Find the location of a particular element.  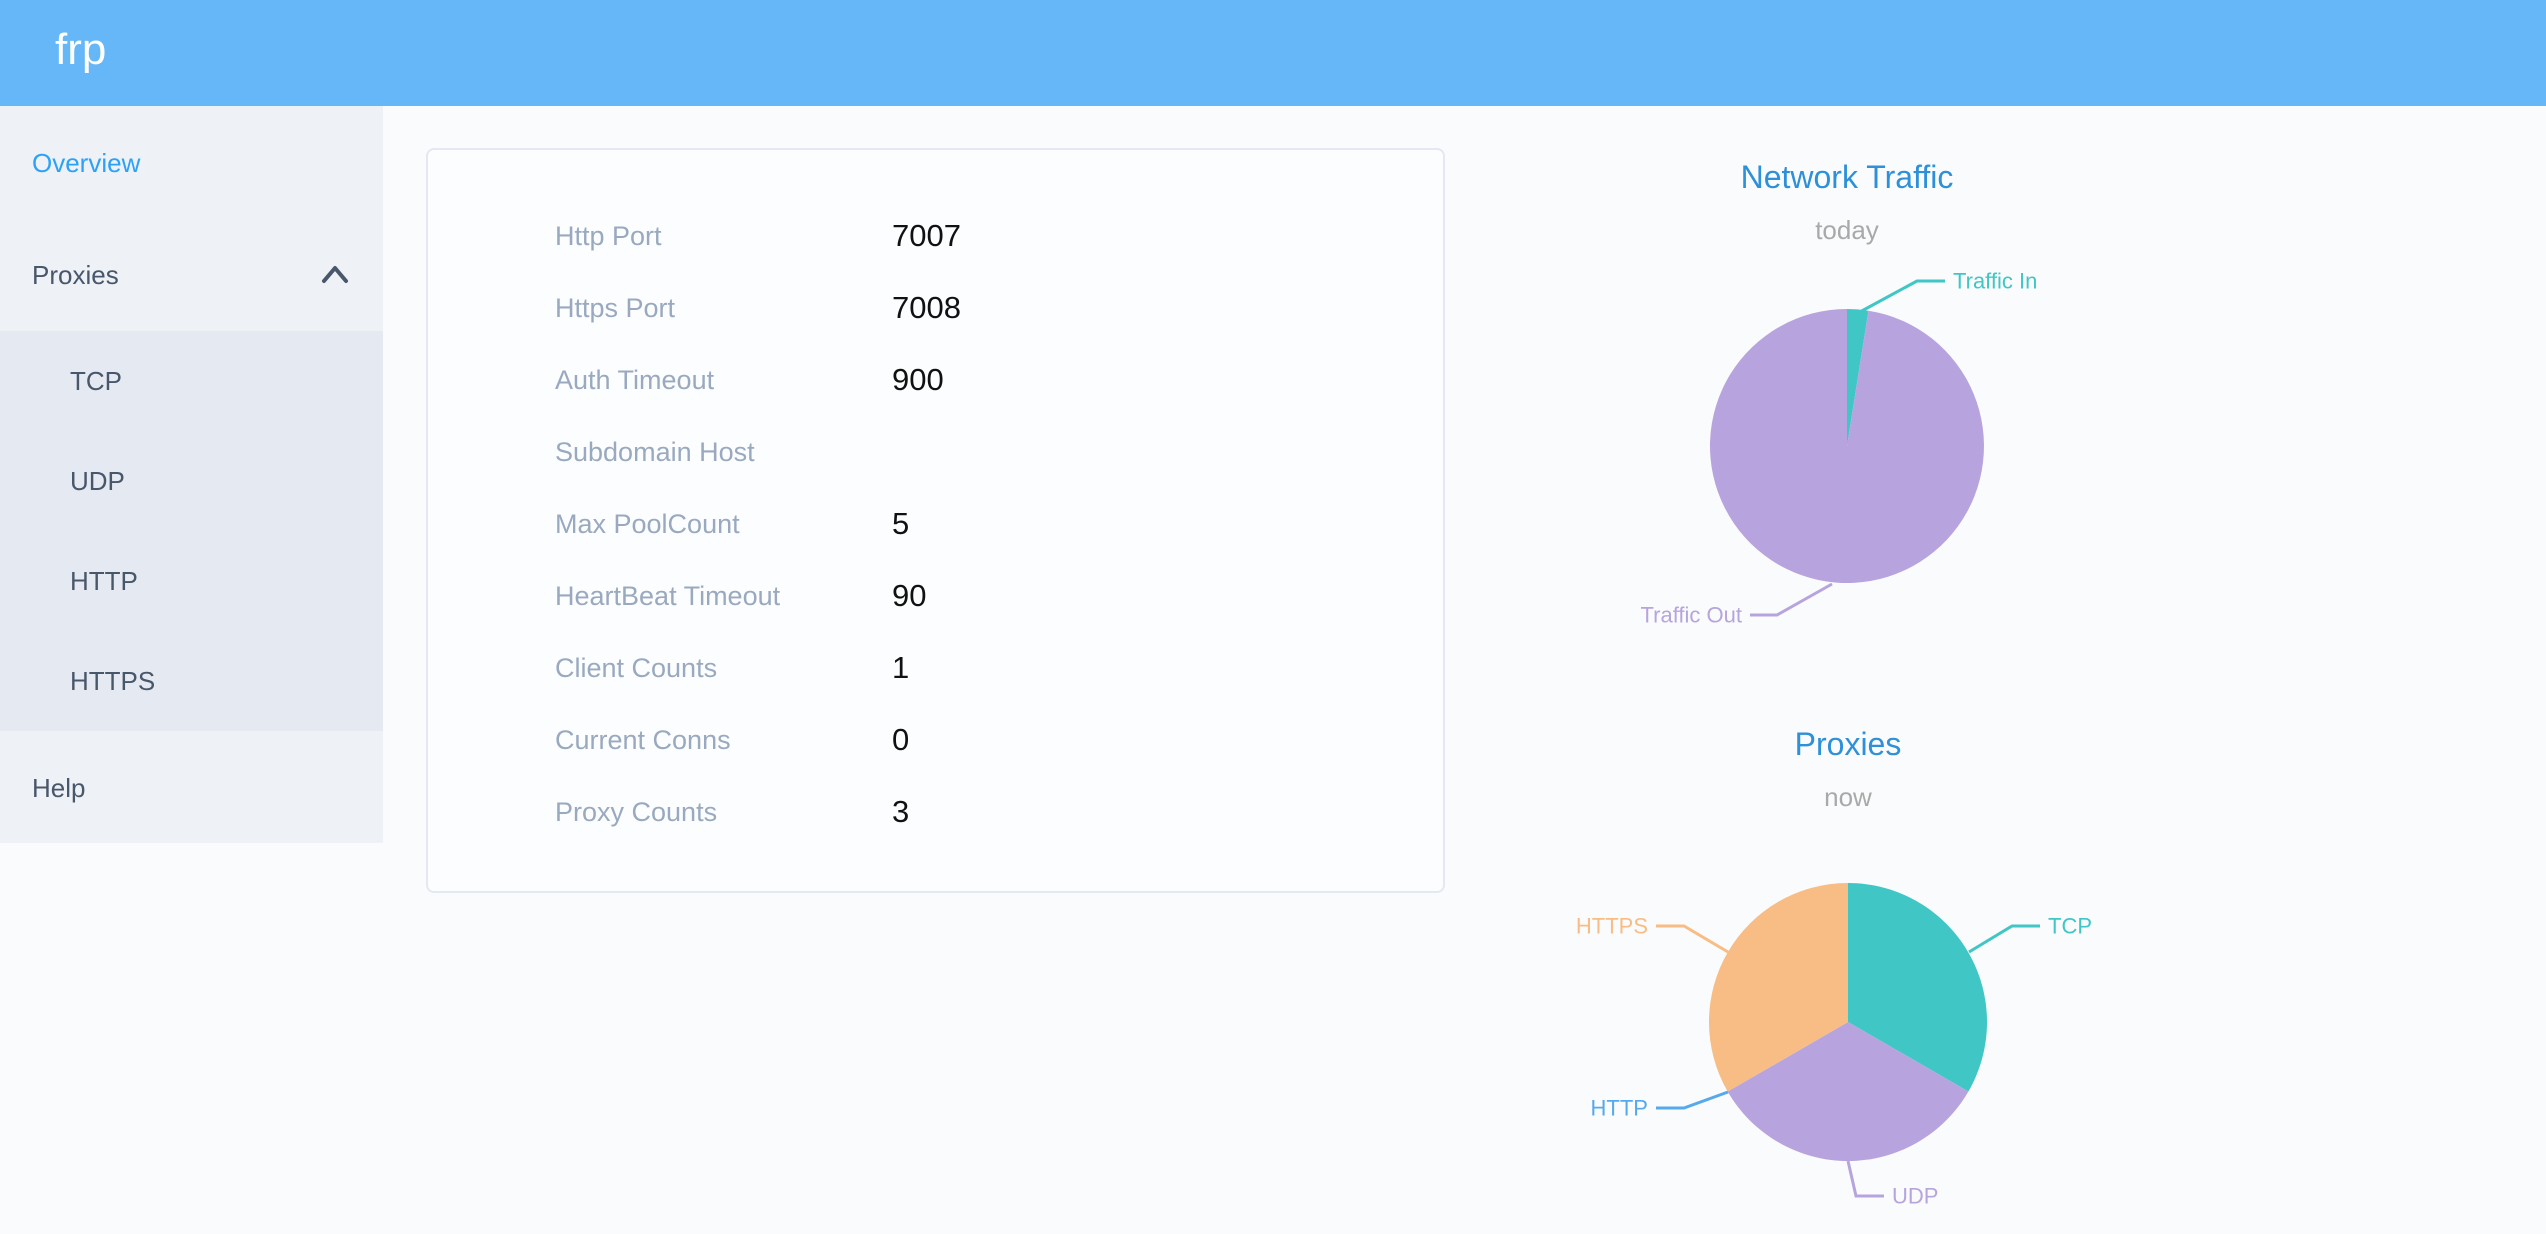

pie-label-traffic-out: Traffic Out is located at coordinates (1691, 615).